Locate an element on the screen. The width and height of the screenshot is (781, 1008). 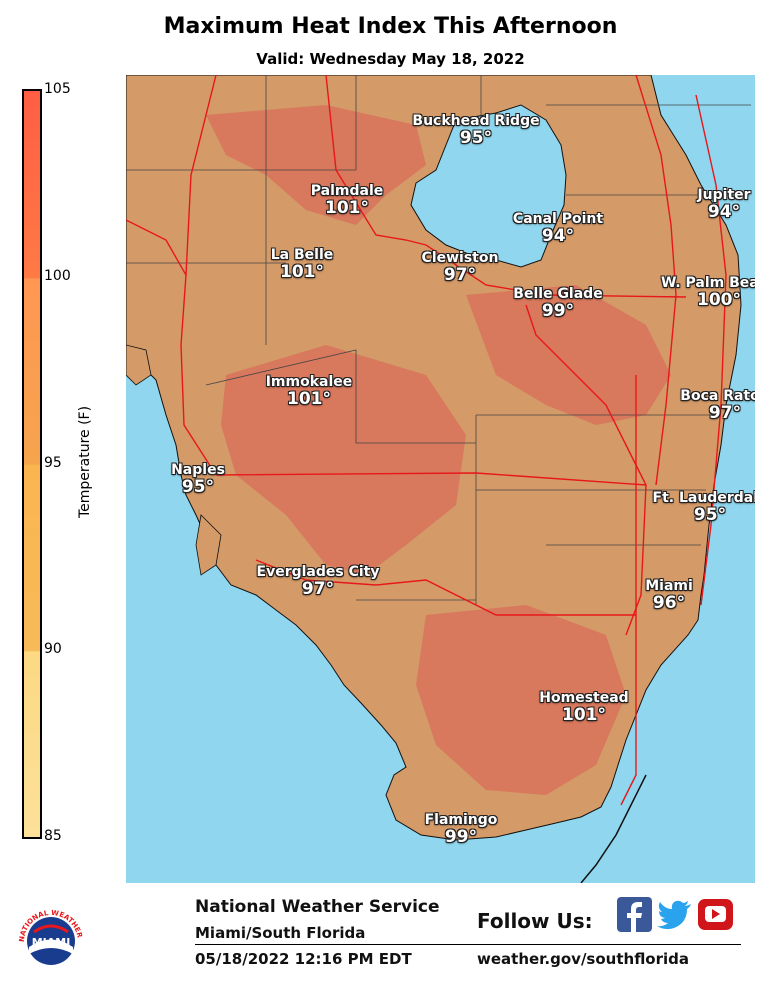
colorbar-label: Temperature (F) is located at coordinates (85, 462).